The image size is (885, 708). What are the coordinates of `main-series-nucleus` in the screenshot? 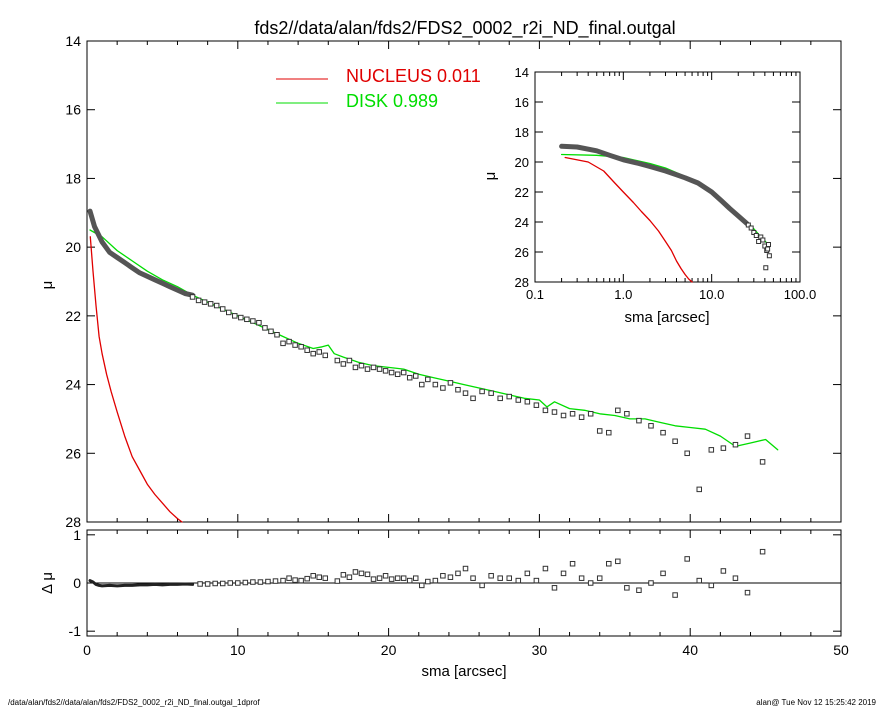 It's located at (136, 379).